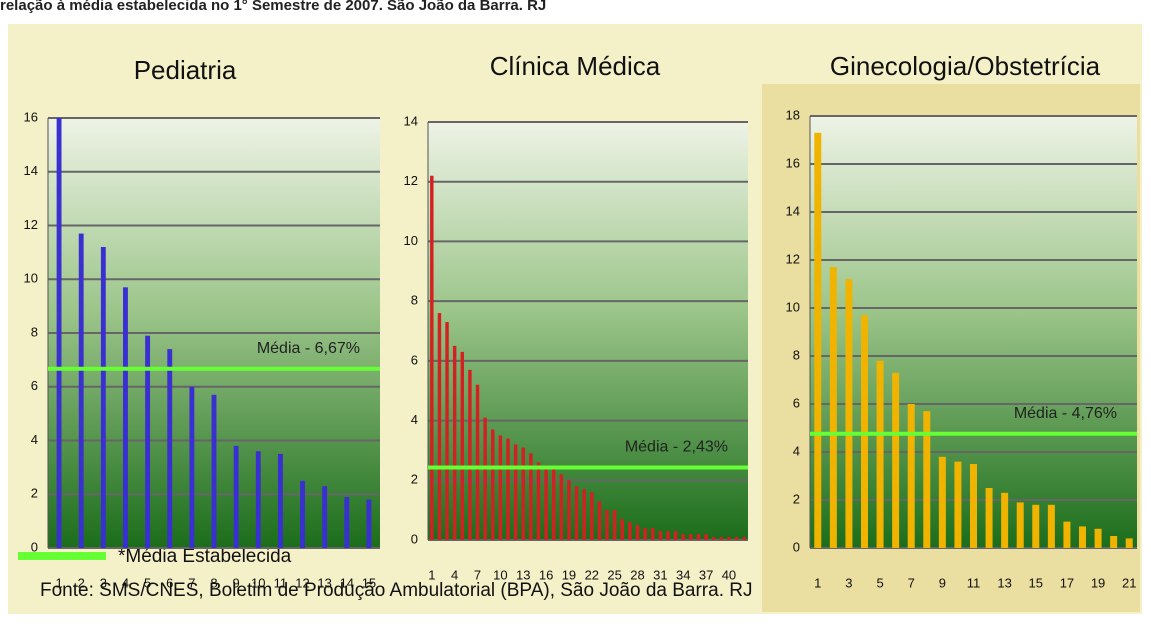  I want to click on x-tick-label: 21, so click(1129, 582).